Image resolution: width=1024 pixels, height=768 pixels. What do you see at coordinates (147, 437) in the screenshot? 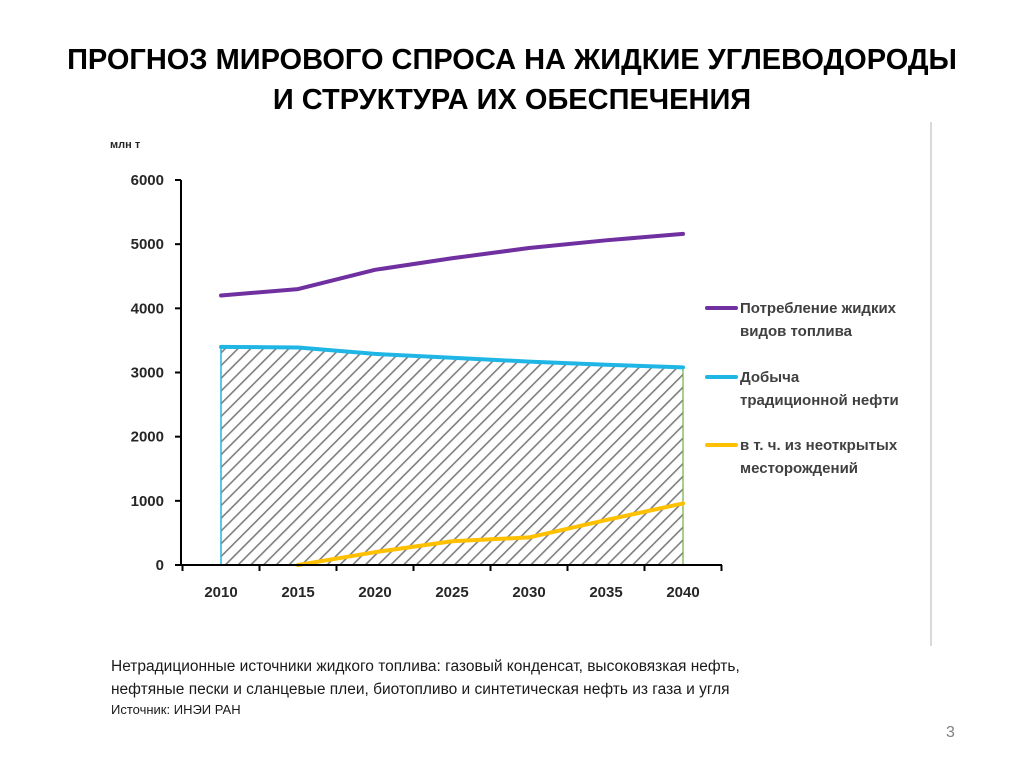
I see `y-tick-label: 2000` at bounding box center [147, 437].